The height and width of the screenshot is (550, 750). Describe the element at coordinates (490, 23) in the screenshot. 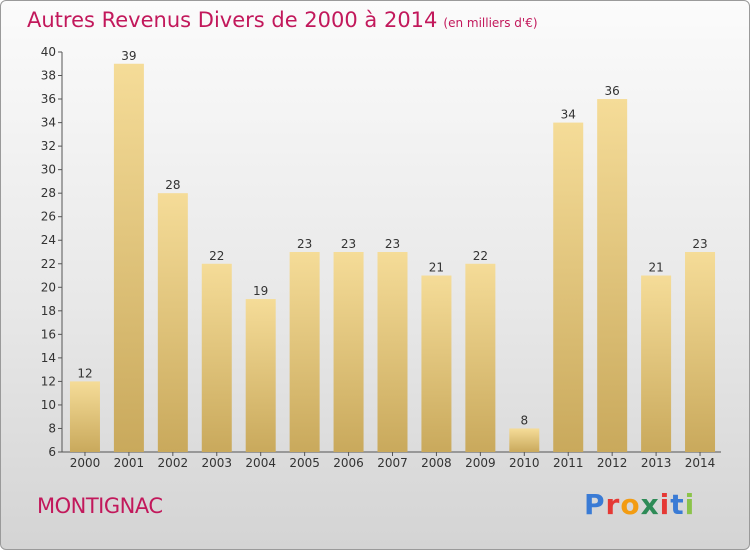

I see `chart-title-unit: (en milliers d'€)` at that location.